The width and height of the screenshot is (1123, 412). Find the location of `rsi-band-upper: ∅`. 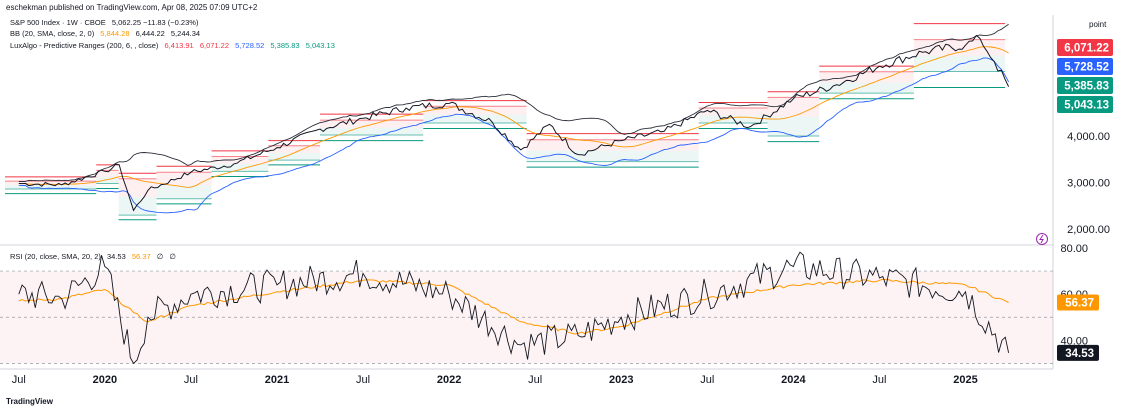

rsi-band-upper: ∅ is located at coordinates (160, 256).